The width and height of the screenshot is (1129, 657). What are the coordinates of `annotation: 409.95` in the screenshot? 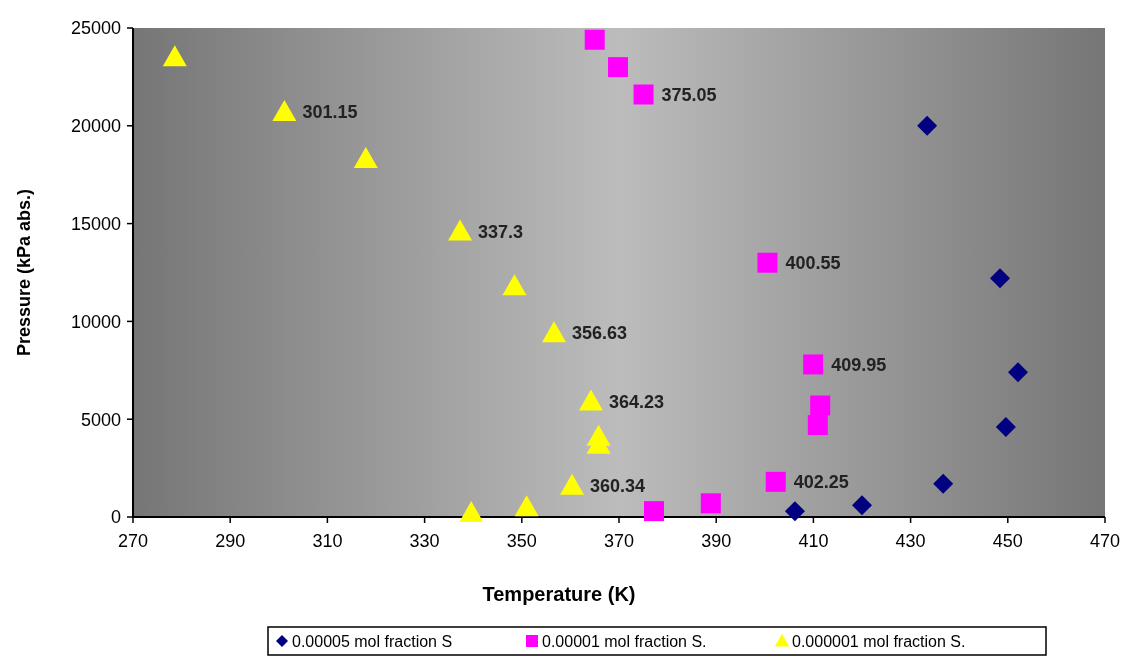 It's located at (859, 364).